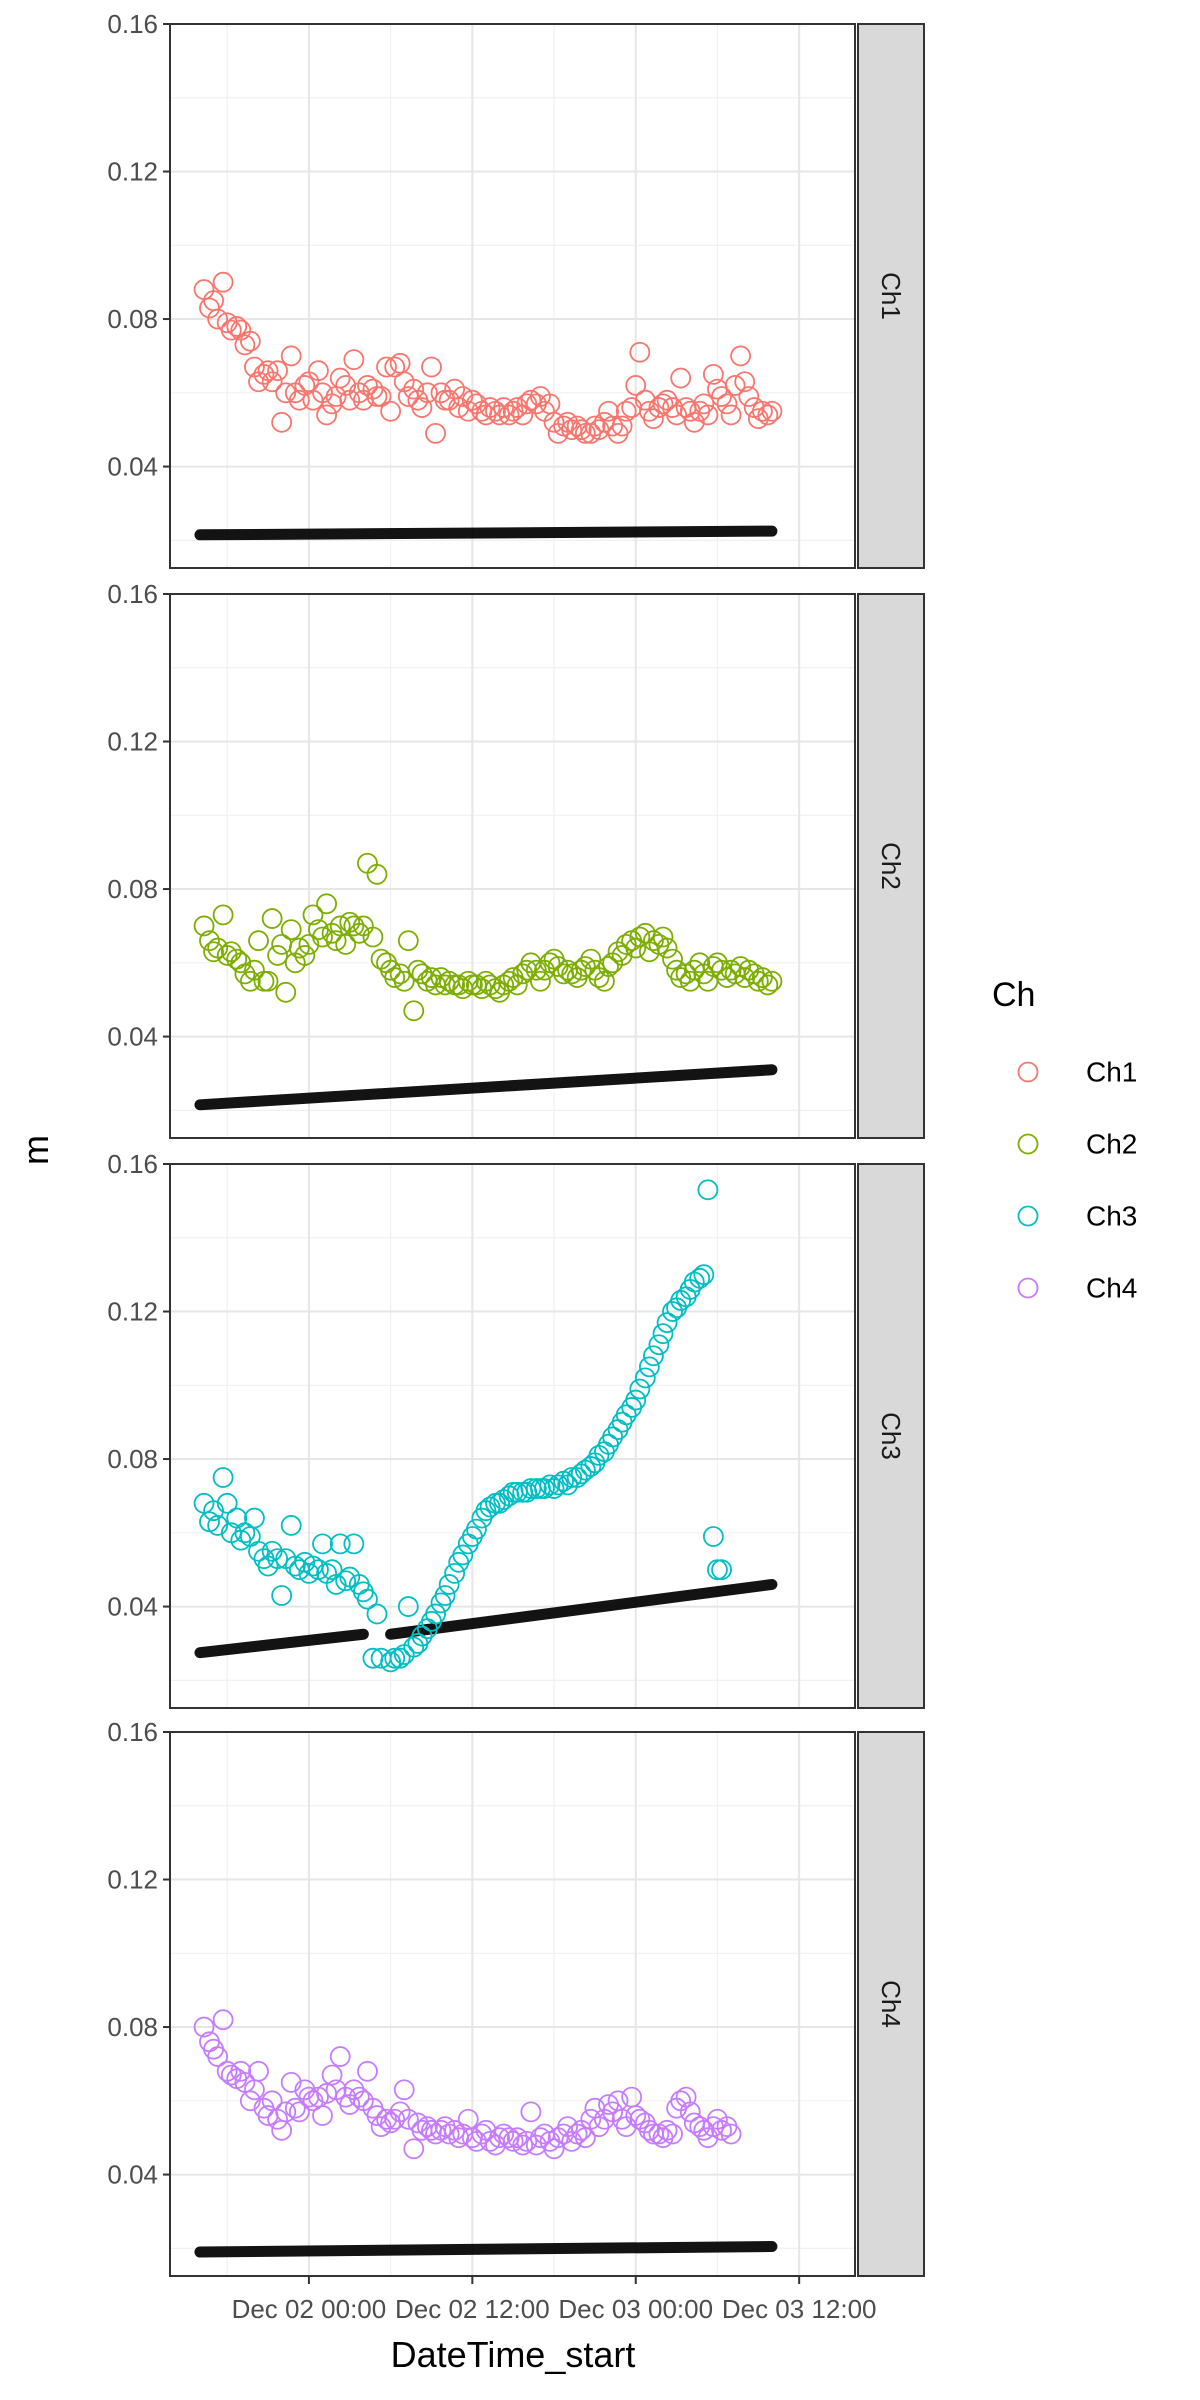 The width and height of the screenshot is (1200, 2400). I want to click on y-tick-label: 0.08, so click(132, 319).